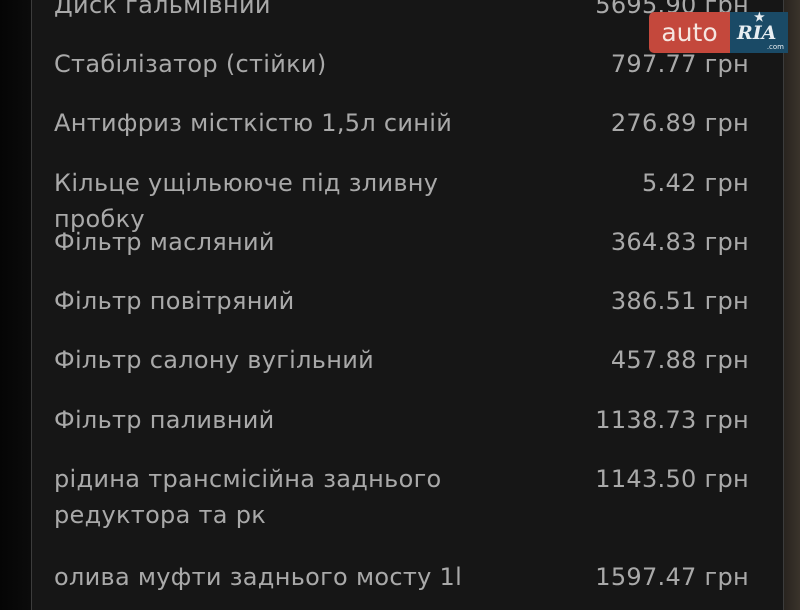 The image size is (800, 610). I want to click on item-price: 1138.73 грн, so click(672, 420).